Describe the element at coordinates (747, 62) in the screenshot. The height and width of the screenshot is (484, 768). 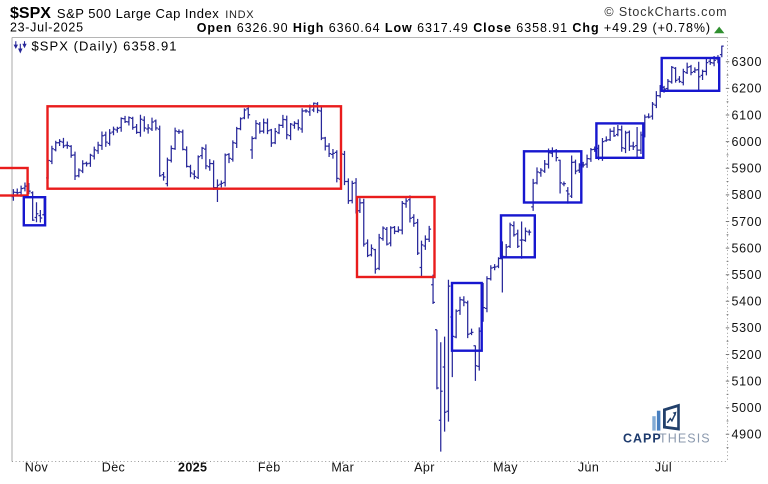
I see `svg-text: 6300` at that location.